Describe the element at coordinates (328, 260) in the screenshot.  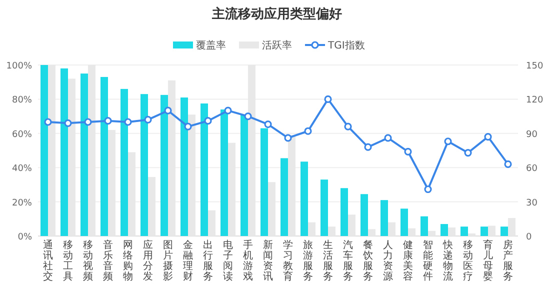
I see `x-tick-label: 生活服务` at that location.